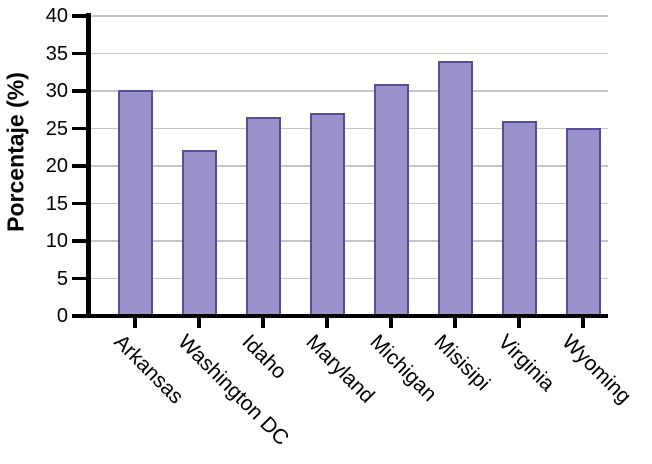 The image size is (652, 464). What do you see at coordinates (519, 218) in the screenshot?
I see `bar-virginia` at bounding box center [519, 218].